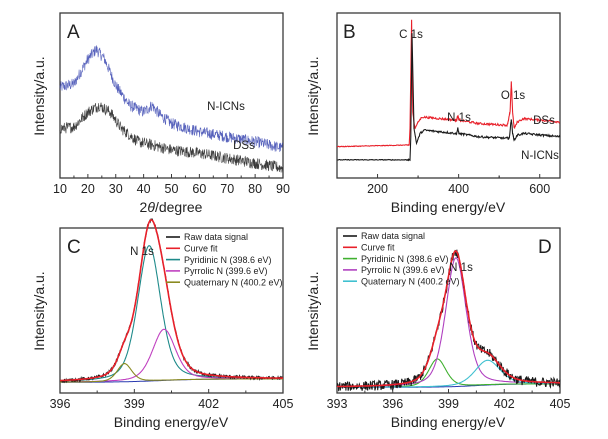 Image resolution: width=608 pixels, height=439 pixels. What do you see at coordinates (60, 189) in the screenshot?
I see `x-tick-label: 10` at bounding box center [60, 189].